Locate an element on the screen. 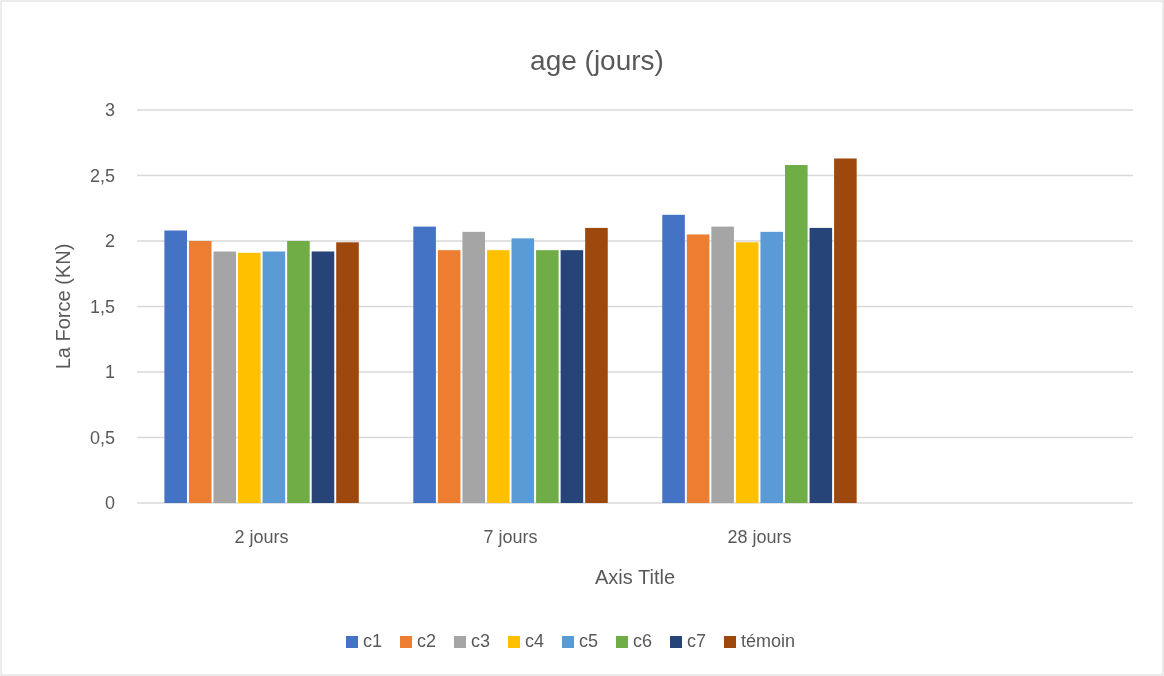  y-tick-label: 0,5 is located at coordinates (102, 437).